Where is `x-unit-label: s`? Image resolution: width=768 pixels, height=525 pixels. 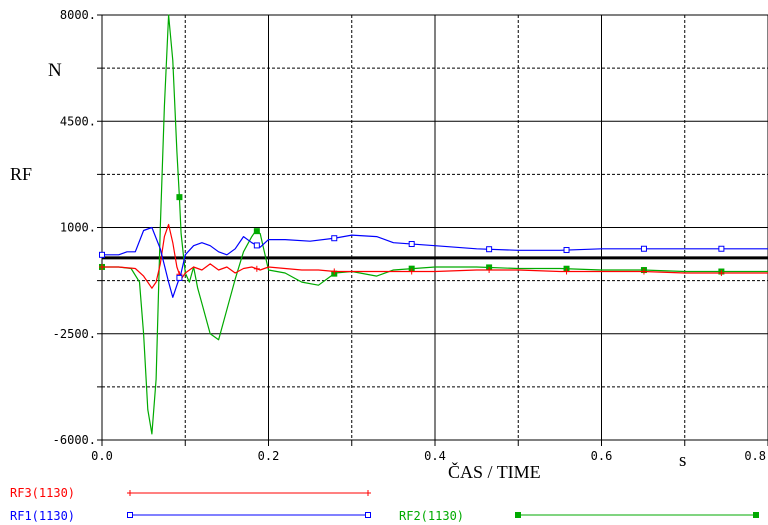
x-unit-label: s is located at coordinates (682, 460).